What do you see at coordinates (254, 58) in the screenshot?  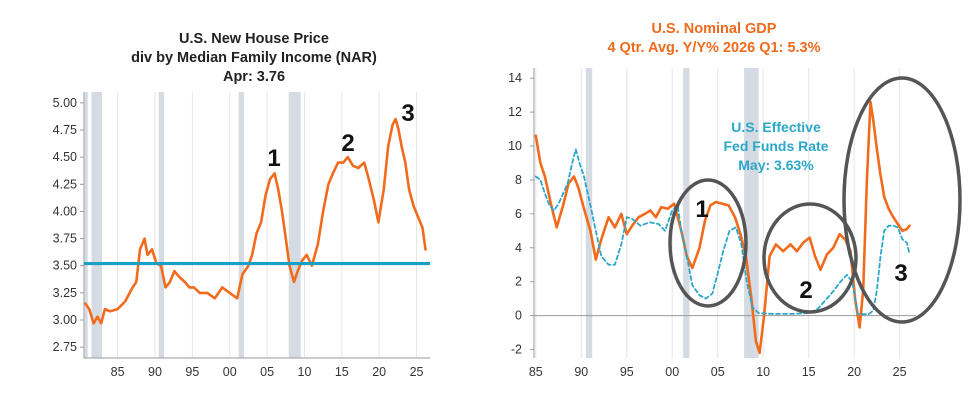 I see `left-chart-subtitle: div by Median Family Income (NAR)` at bounding box center [254, 58].